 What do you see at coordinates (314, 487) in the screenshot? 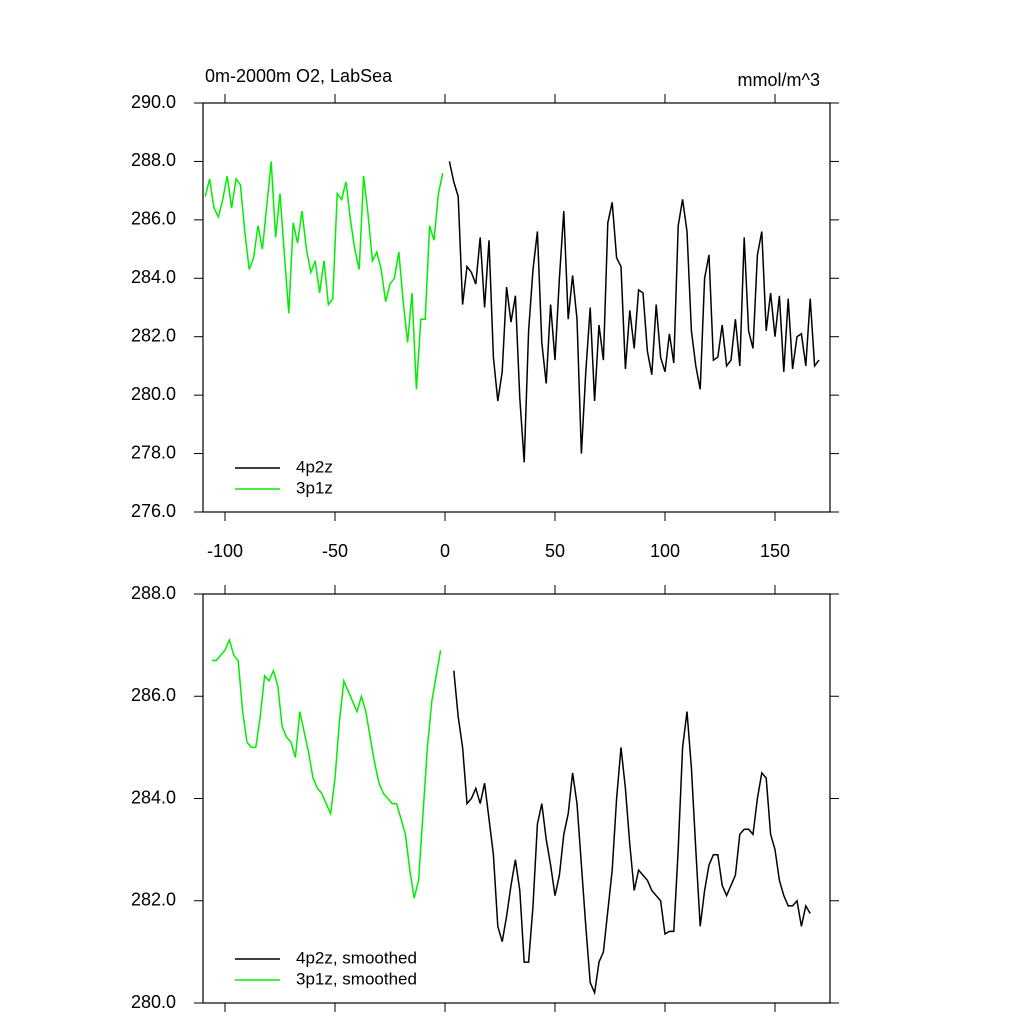
I see `legend-label: 3p1z` at bounding box center [314, 487].